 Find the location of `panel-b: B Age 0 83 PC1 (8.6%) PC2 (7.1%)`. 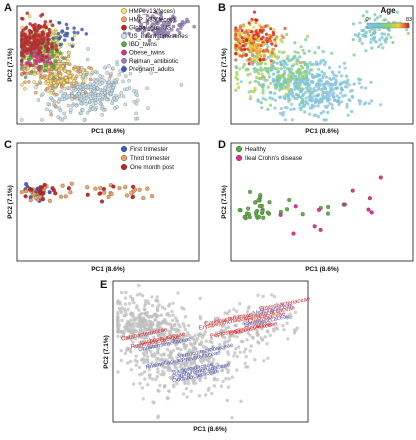

panel-b: B Age 0 83 PC1 (8.6%) PC2 (7.1%) is located at coordinates (316, 68).